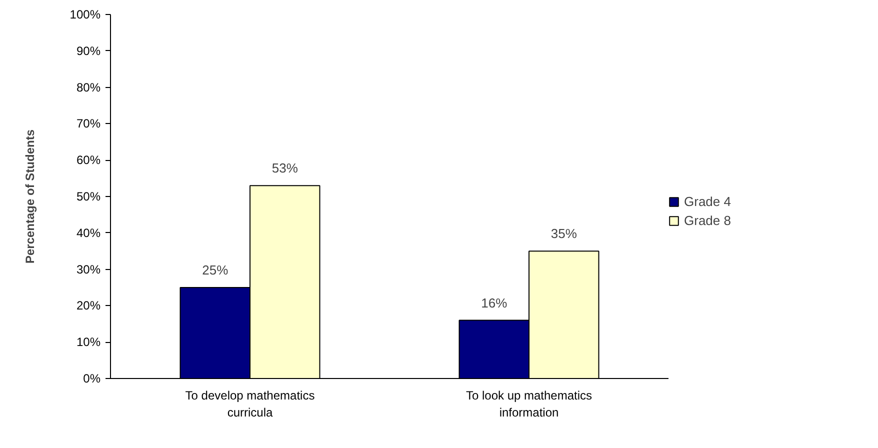 The height and width of the screenshot is (448, 878). Describe the element at coordinates (88, 305) in the screenshot. I see `y-tick-label: 20%` at that location.